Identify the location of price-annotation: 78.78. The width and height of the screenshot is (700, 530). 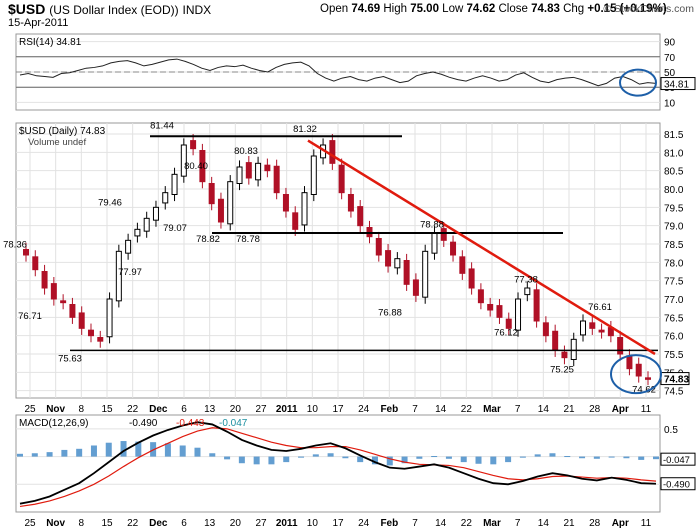
(248, 239).